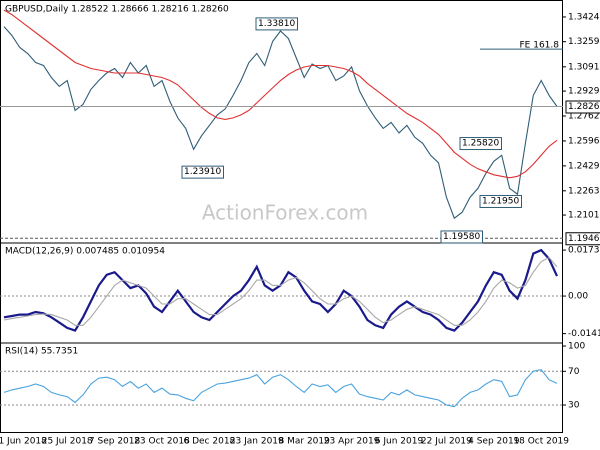 Image resolution: width=600 pixels, height=450 pixels. I want to click on y-tick-label: -0.014148, so click(584, 334).